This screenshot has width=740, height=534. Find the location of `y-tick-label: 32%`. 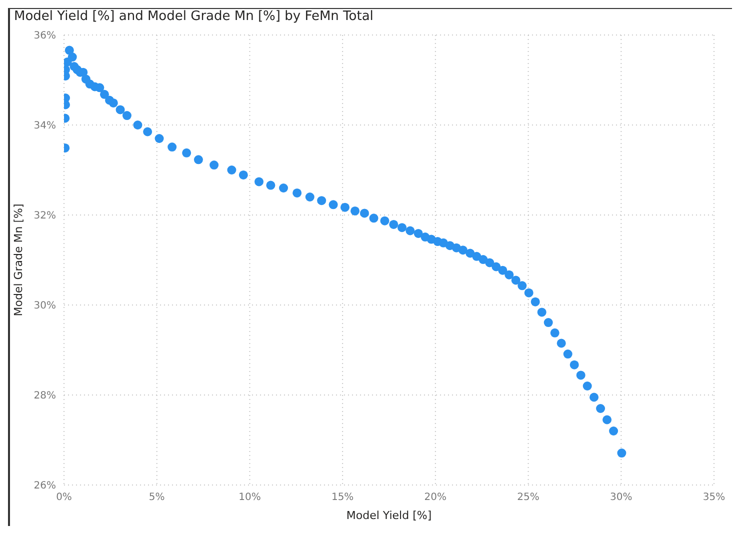

y-tick-label: 32% is located at coordinates (45, 216).